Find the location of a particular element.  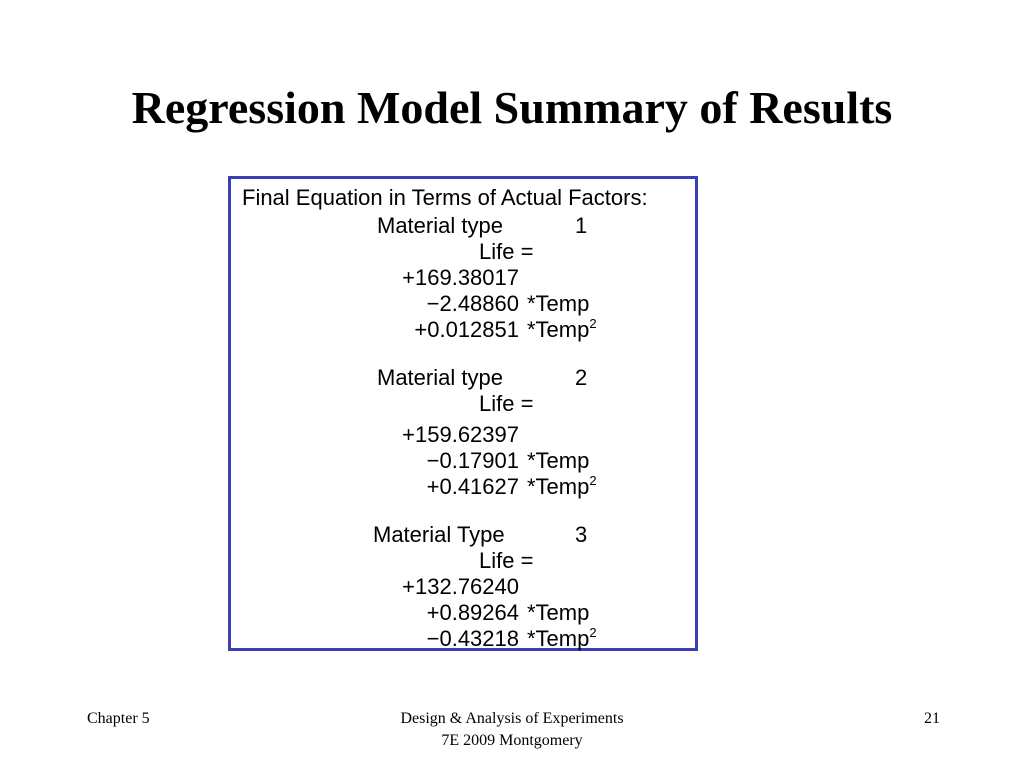

intercept-value: +132.76240 is located at coordinates (460, 586).